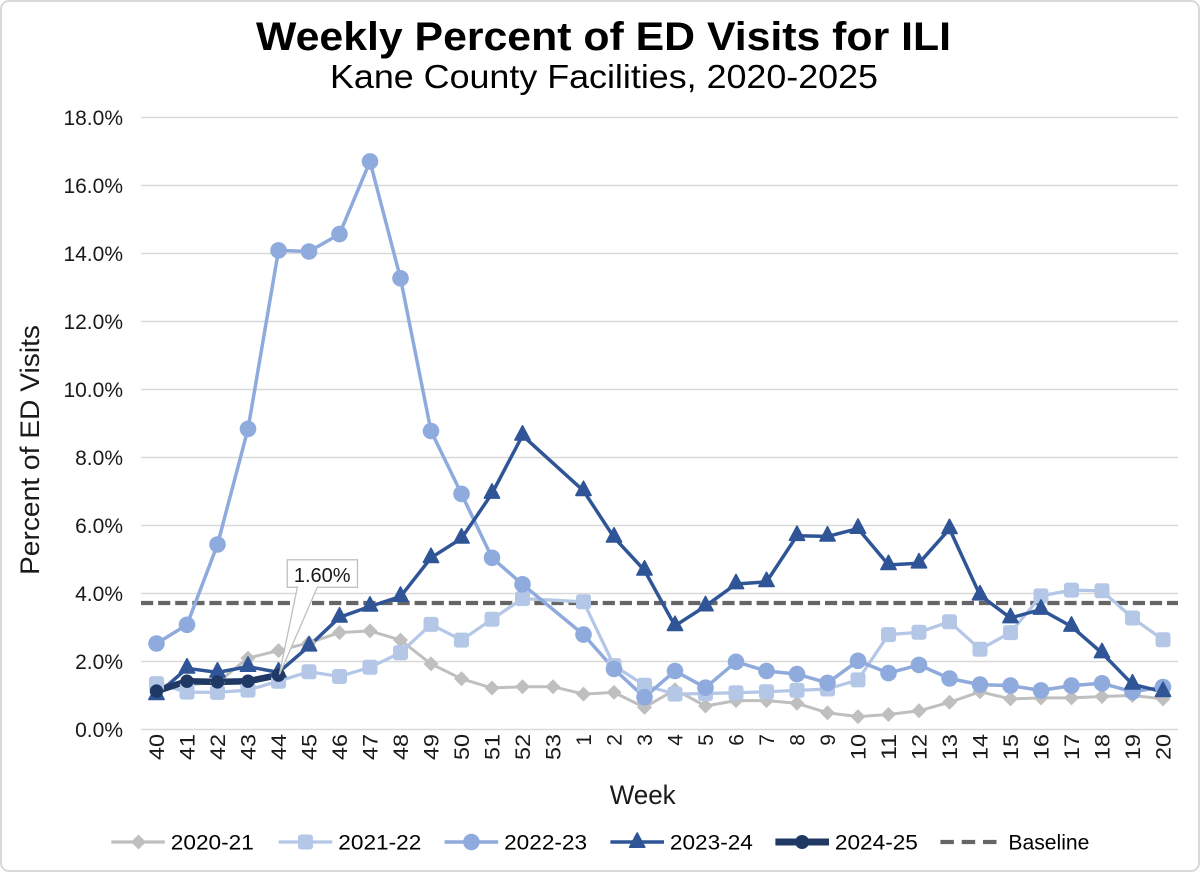 This screenshot has width=1200, height=877. Describe the element at coordinates (859, 747) in the screenshot. I see `svg-text: 10` at that location.